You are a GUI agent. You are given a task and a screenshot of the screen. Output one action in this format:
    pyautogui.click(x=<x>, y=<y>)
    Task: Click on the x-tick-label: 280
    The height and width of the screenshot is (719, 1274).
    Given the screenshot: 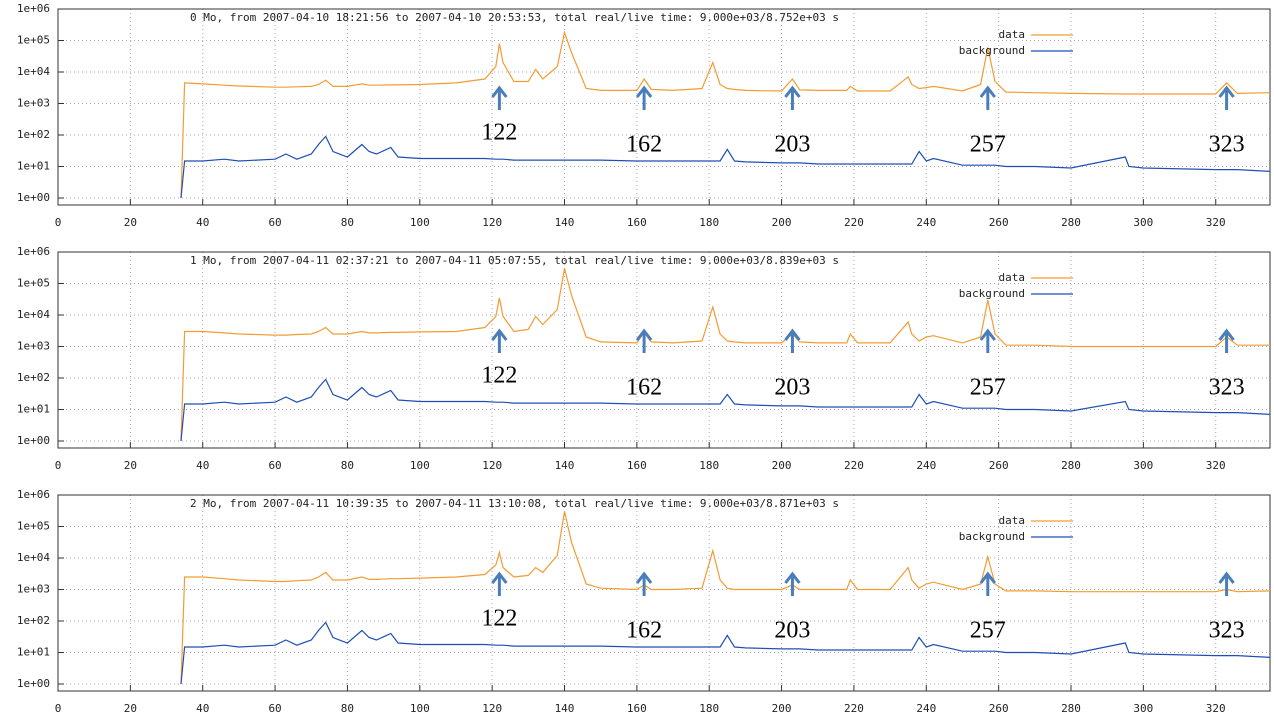 What is the action you would take?
    pyautogui.click(x=1071, y=465)
    